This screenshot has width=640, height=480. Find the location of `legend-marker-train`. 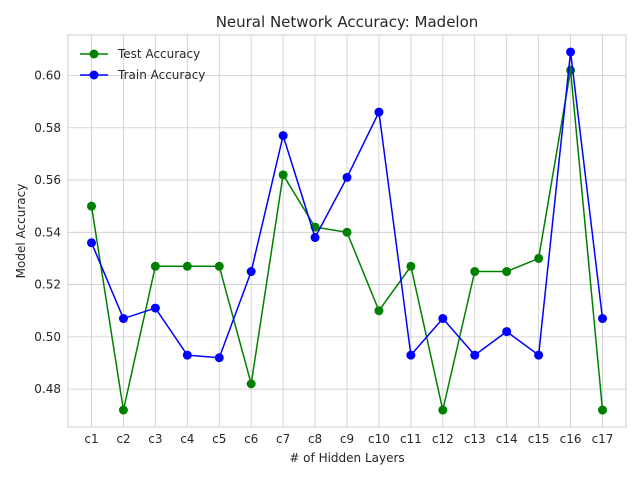

legend-marker-train is located at coordinates (94, 75).